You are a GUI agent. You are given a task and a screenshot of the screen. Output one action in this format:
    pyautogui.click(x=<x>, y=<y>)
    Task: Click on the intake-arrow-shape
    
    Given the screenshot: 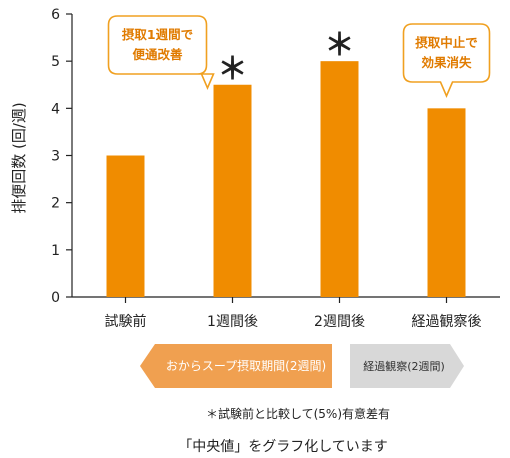 What is the action you would take?
    pyautogui.click(x=236, y=366)
    